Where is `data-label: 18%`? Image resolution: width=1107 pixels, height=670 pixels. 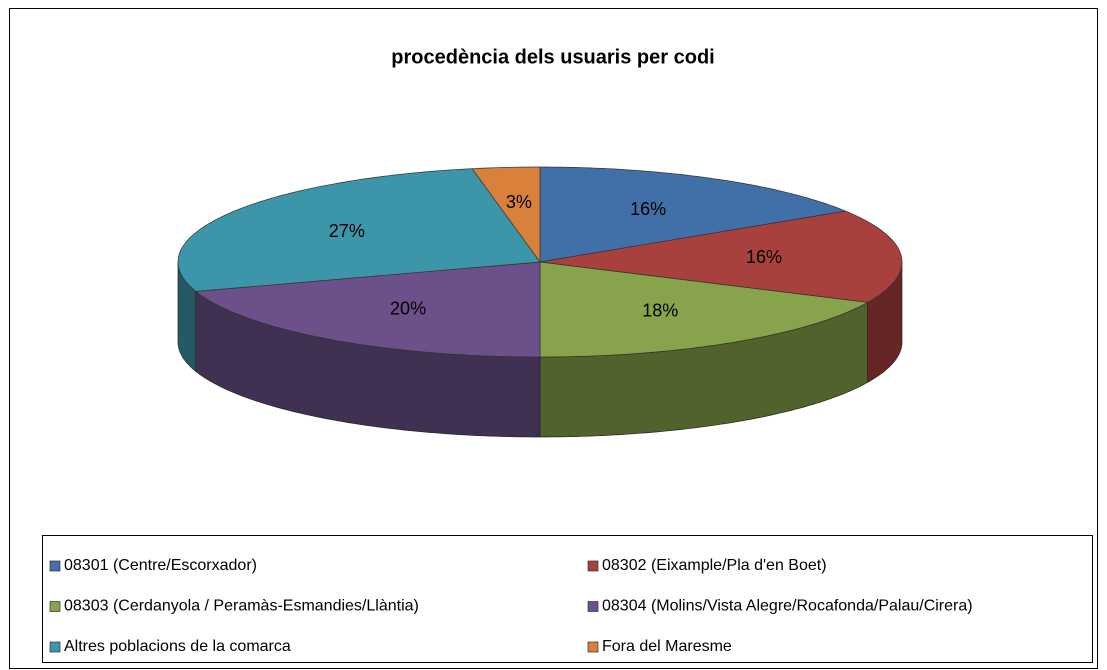
data-label: 18% is located at coordinates (660, 310).